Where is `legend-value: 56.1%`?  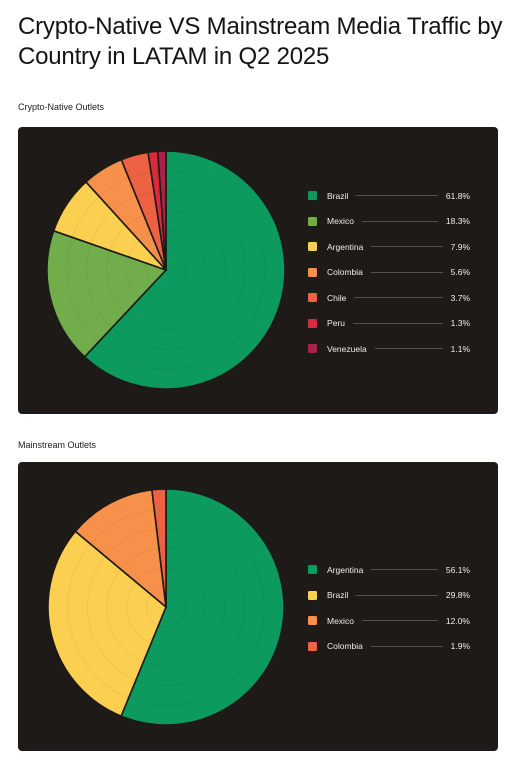
legend-value: 56.1% is located at coordinates (457, 569).